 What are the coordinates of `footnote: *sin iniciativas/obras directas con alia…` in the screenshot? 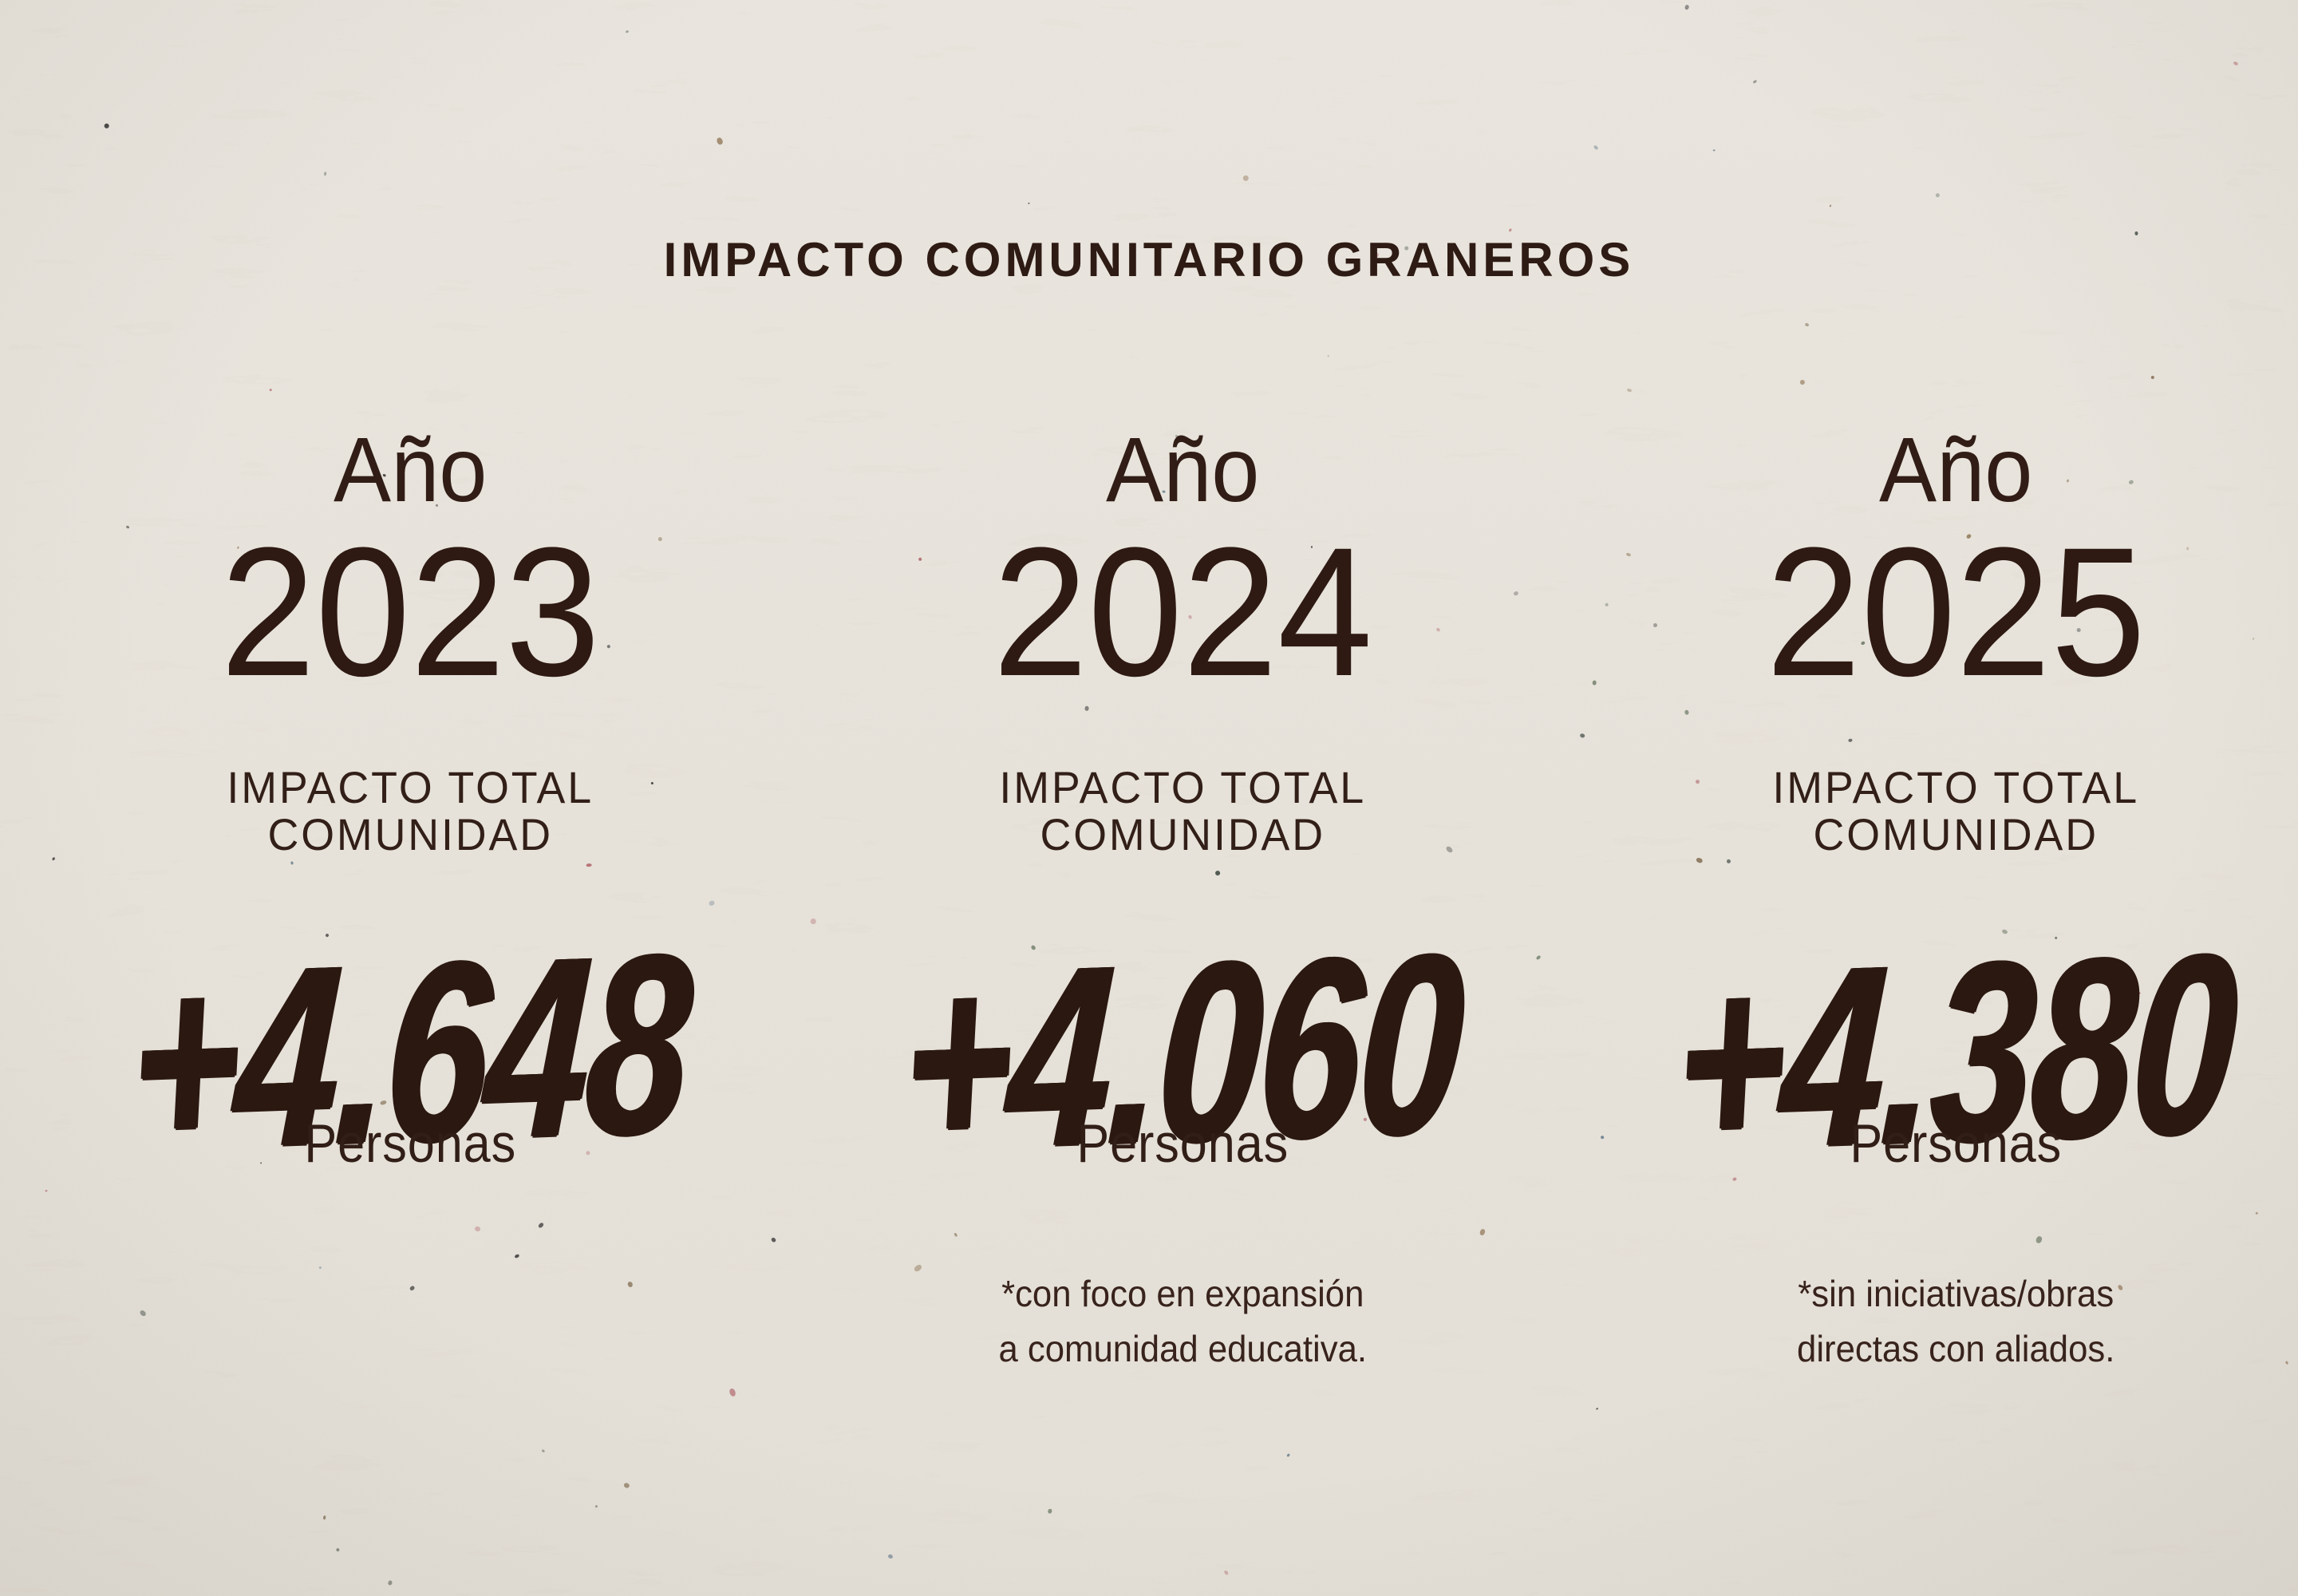 It's located at (1944, 1321).